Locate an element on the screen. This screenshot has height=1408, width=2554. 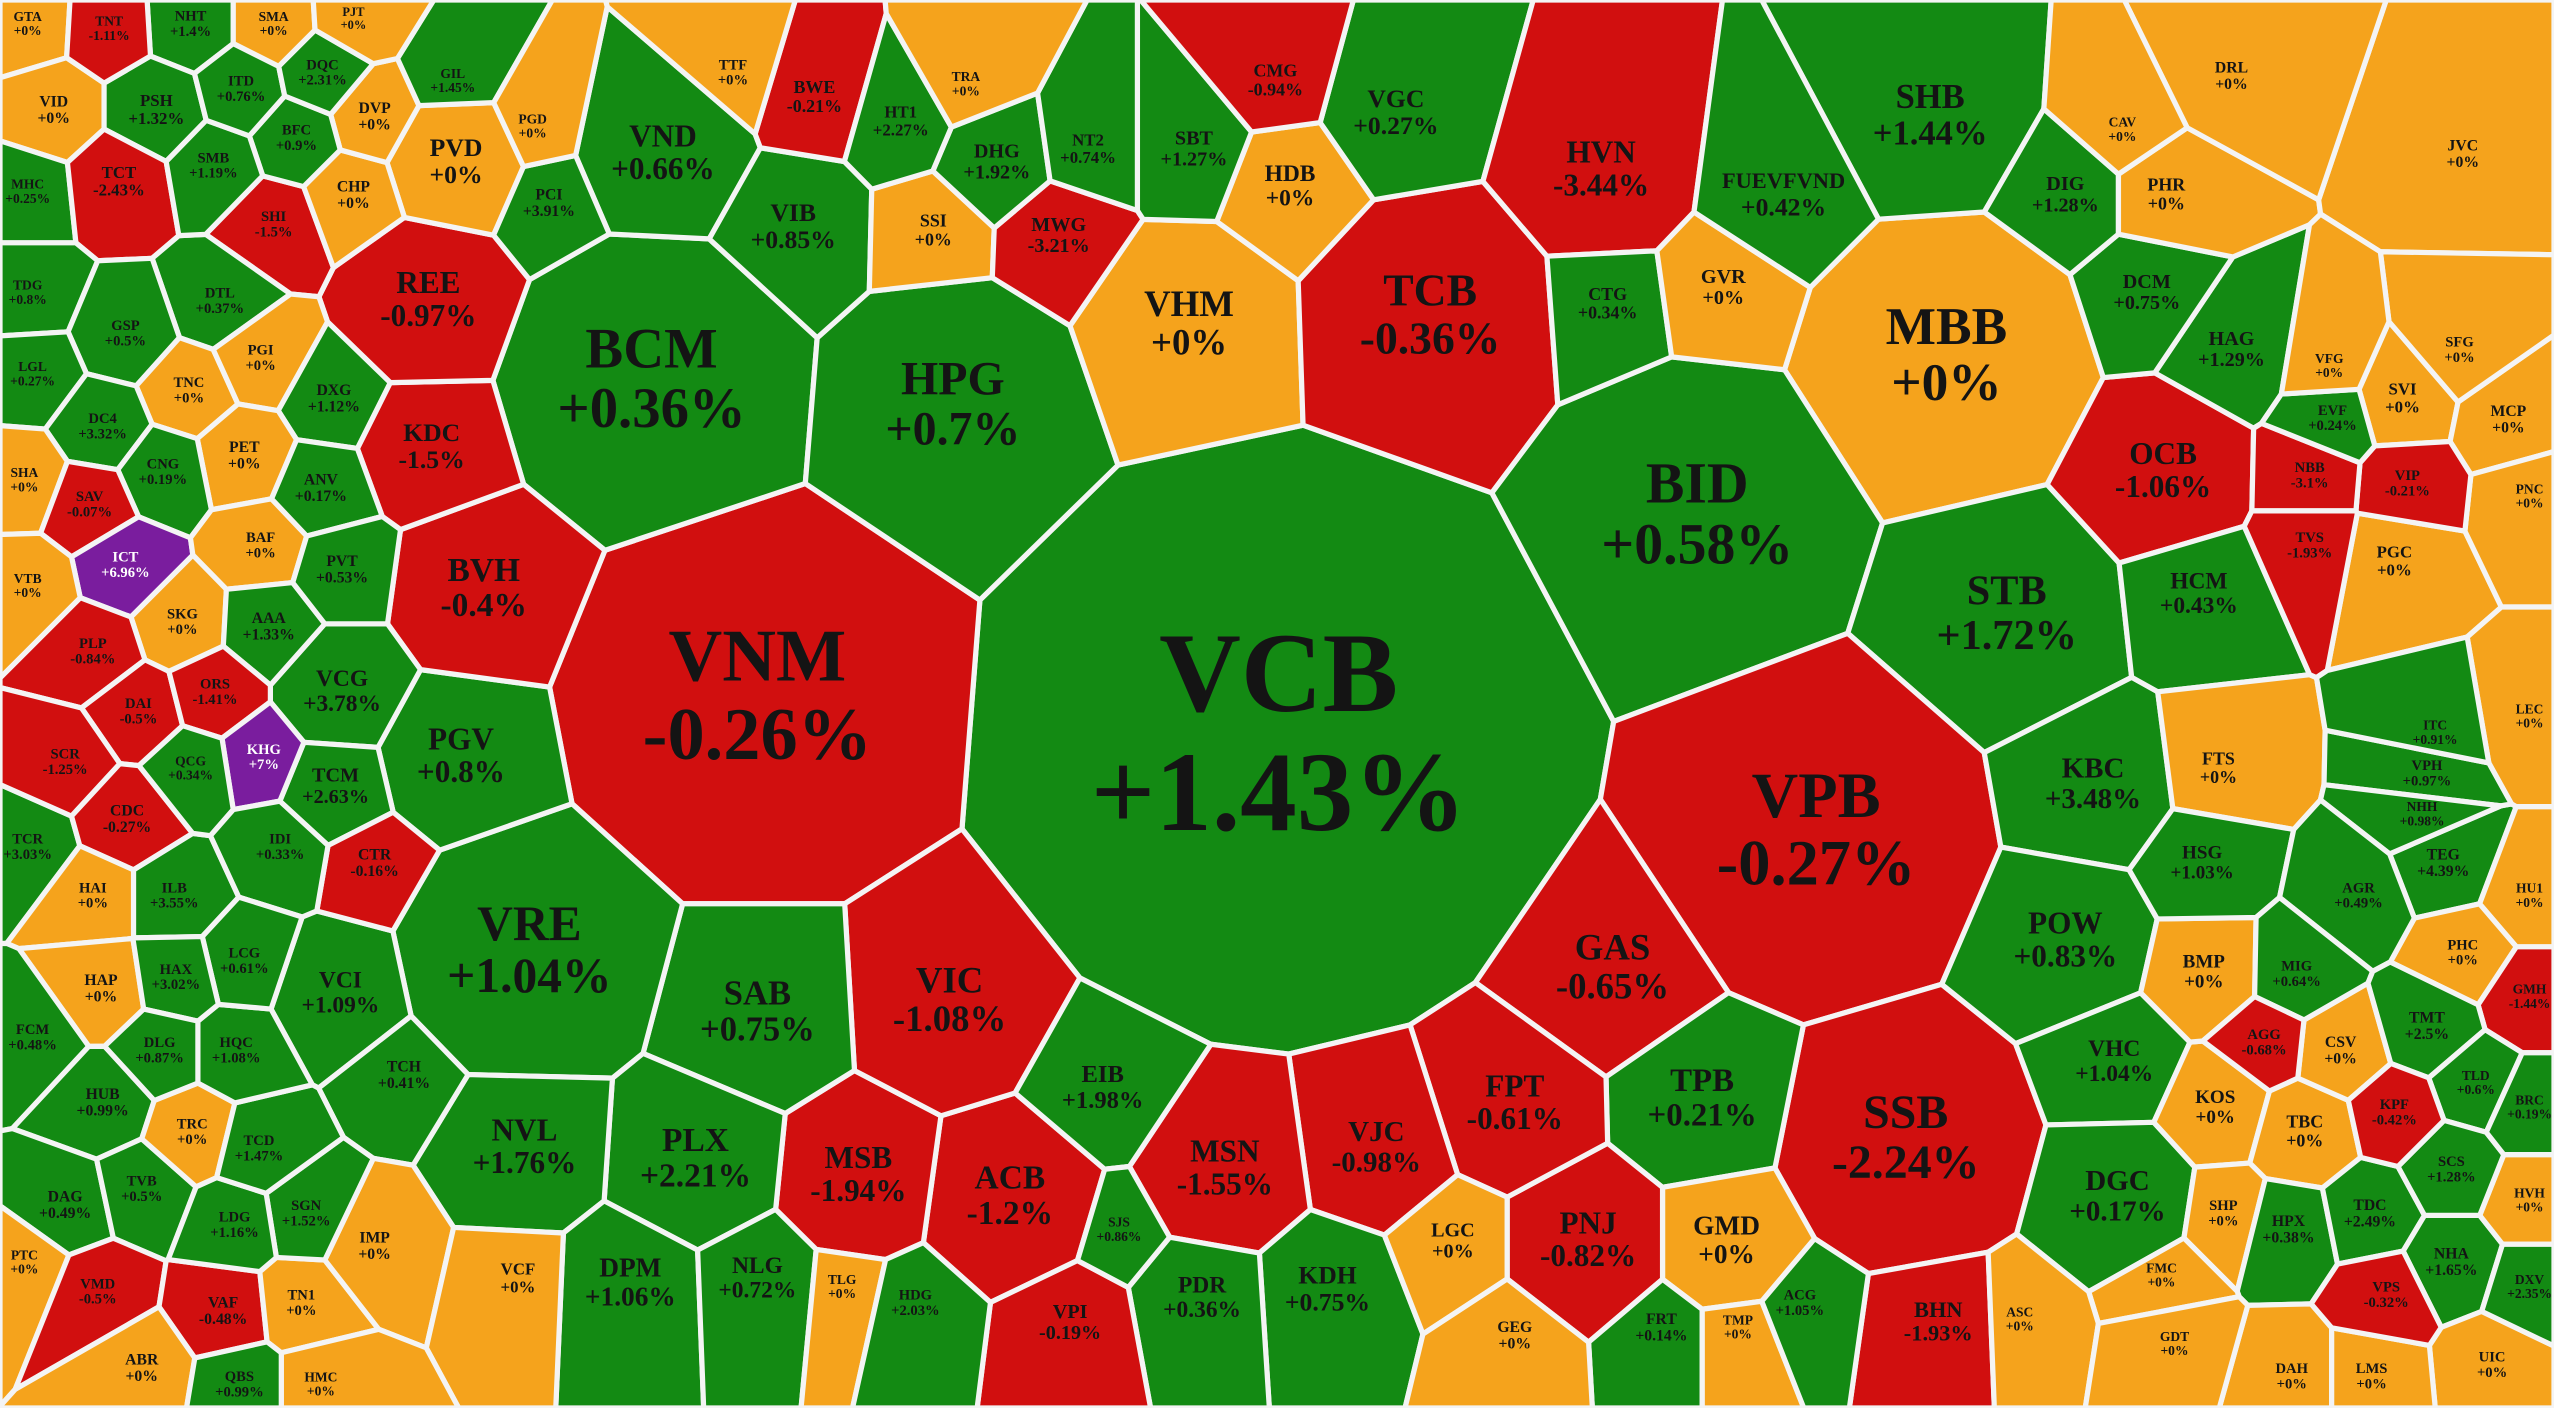
change-label: +1.29% is located at coordinates (2231, 360).